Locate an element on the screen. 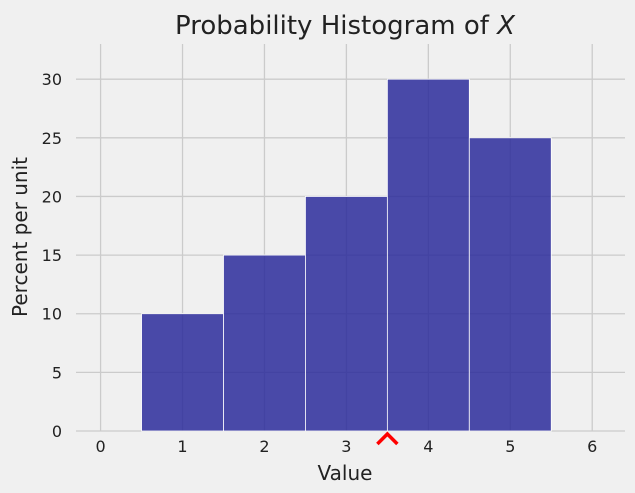  x-tick-label: 3 is located at coordinates (346, 446).